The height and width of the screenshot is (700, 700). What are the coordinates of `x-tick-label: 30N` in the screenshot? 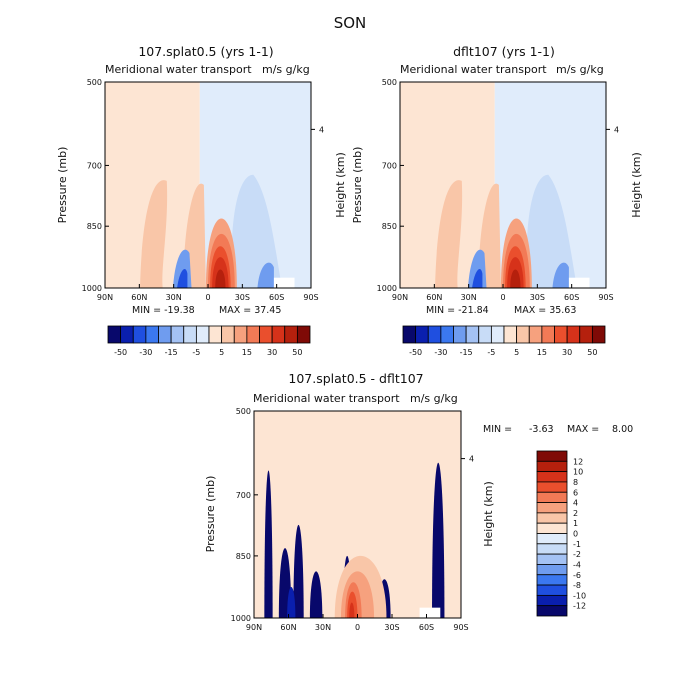 It's located at (323, 627).